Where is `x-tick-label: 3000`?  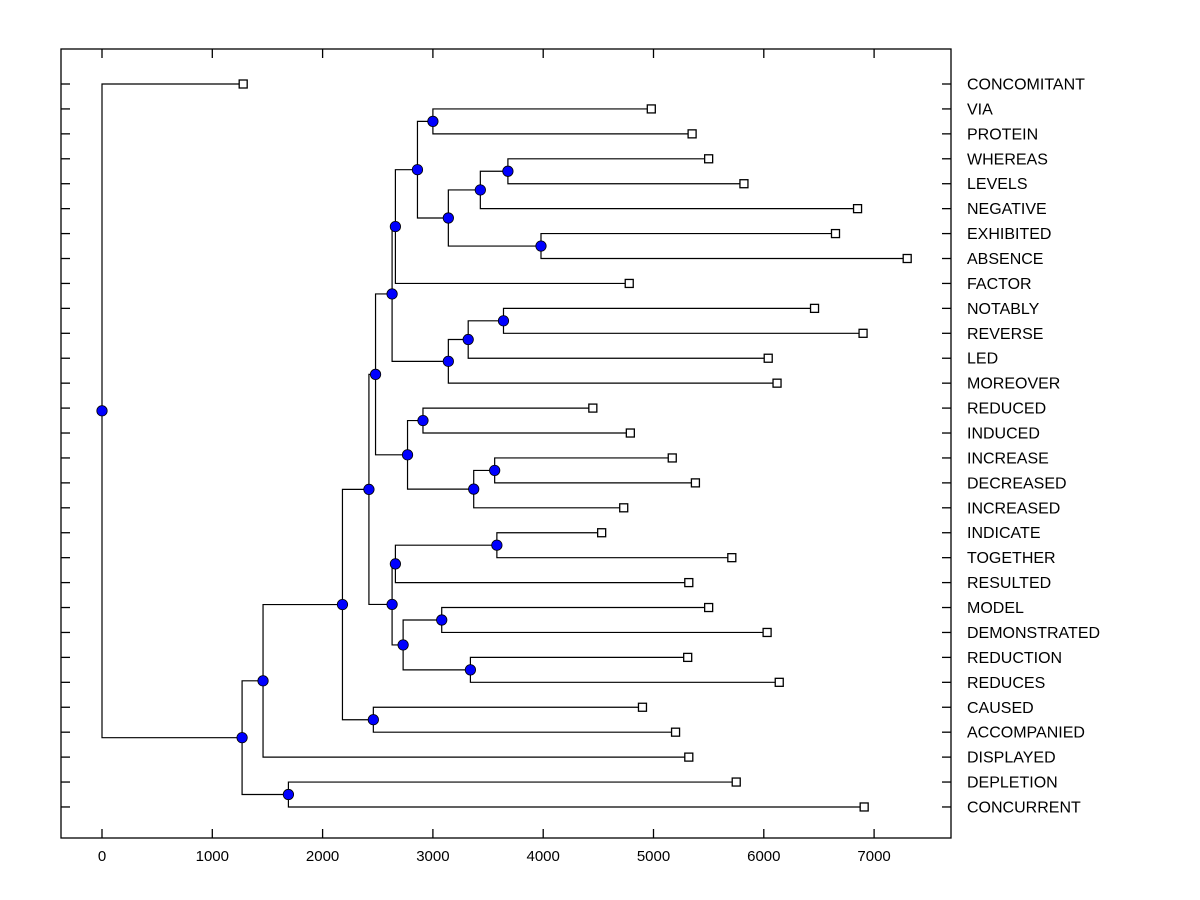 x-tick-label: 3000 is located at coordinates (432, 856).